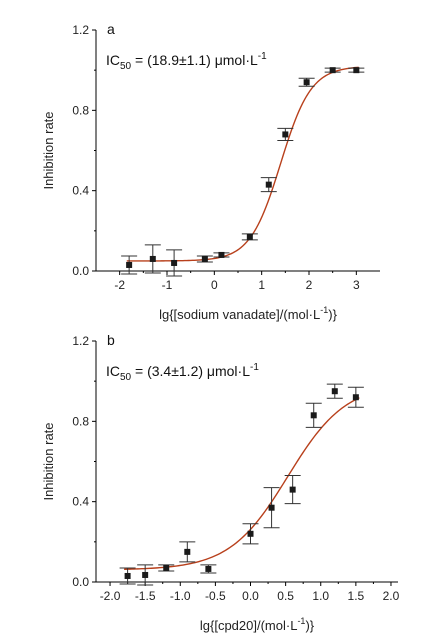  Describe the element at coordinates (111, 29) in the screenshot. I see `panel-label: a` at that location.